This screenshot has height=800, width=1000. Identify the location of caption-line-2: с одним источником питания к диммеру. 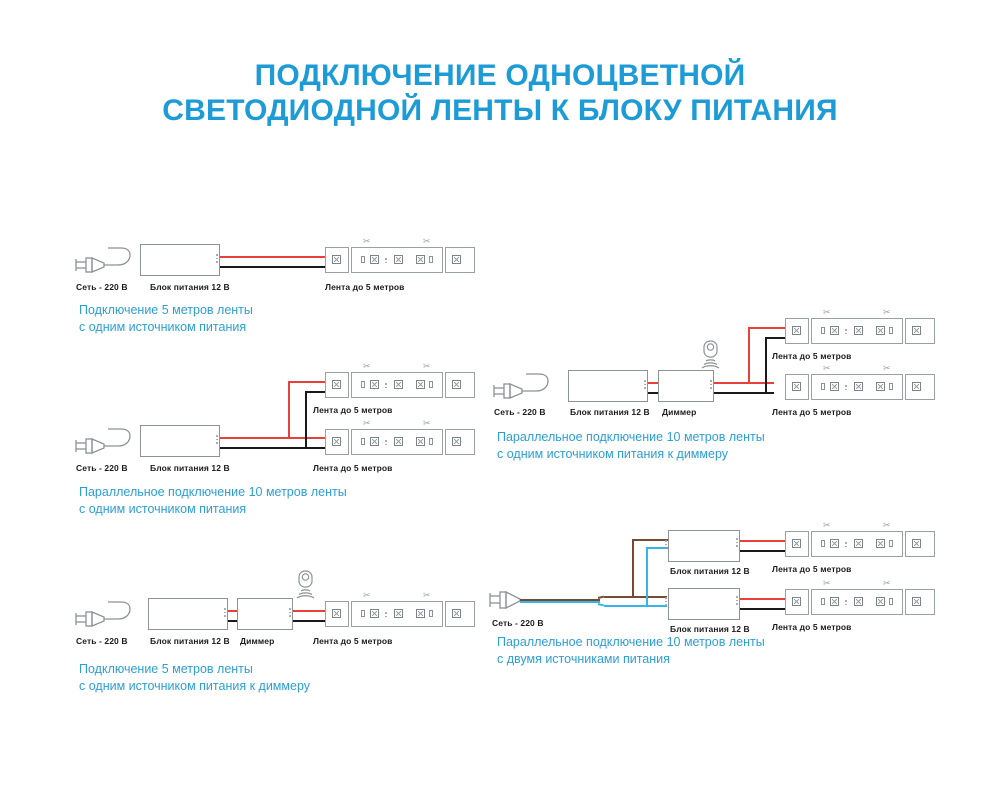
(612, 454).